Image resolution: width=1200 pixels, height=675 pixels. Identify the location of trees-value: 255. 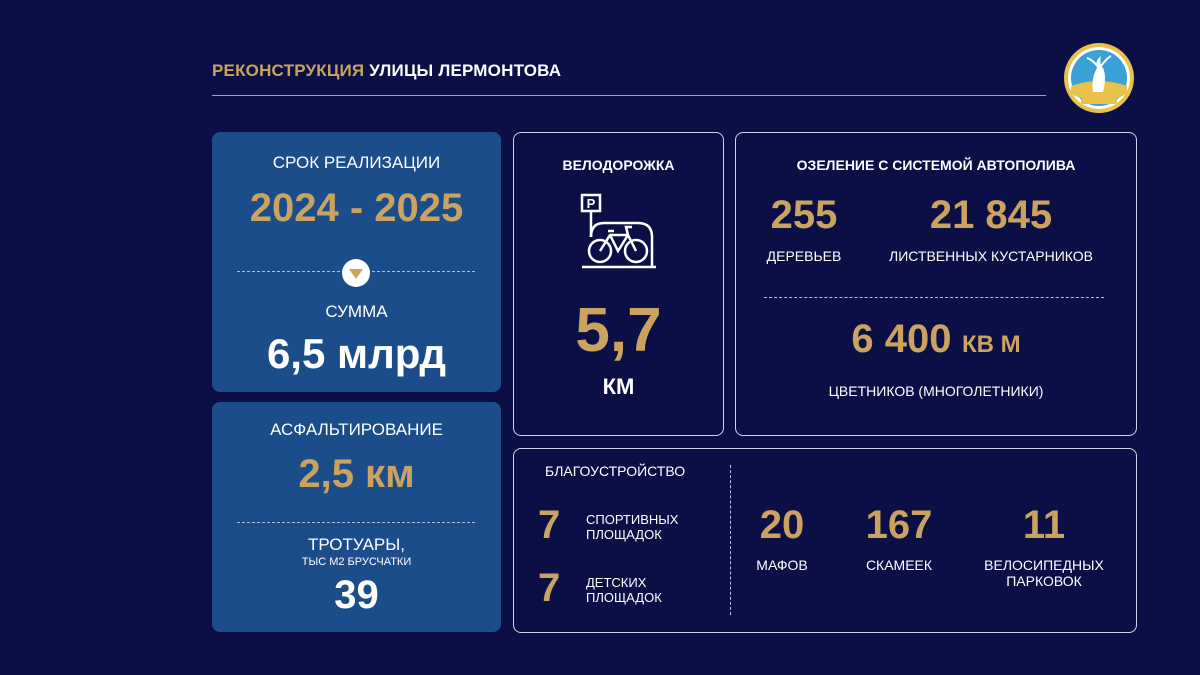
(804, 215).